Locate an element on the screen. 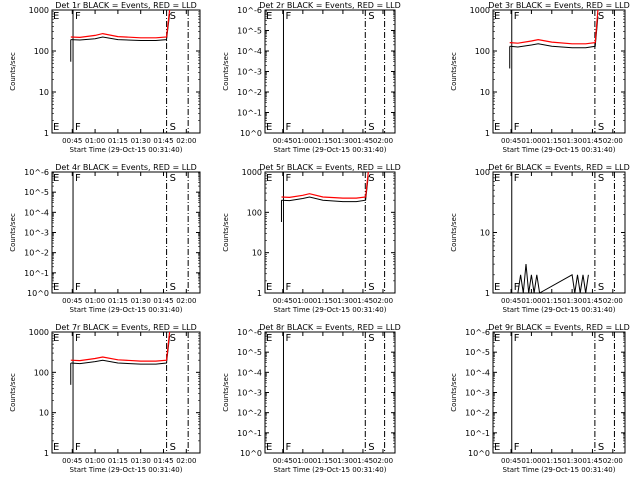 This screenshot has width=640, height=480. series-lld-line is located at coordinates (120, 24).